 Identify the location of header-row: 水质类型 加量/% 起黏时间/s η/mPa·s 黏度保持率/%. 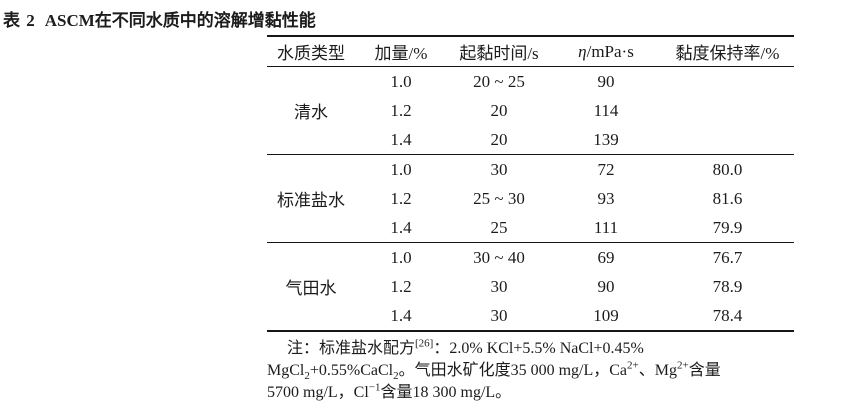
(530, 51).